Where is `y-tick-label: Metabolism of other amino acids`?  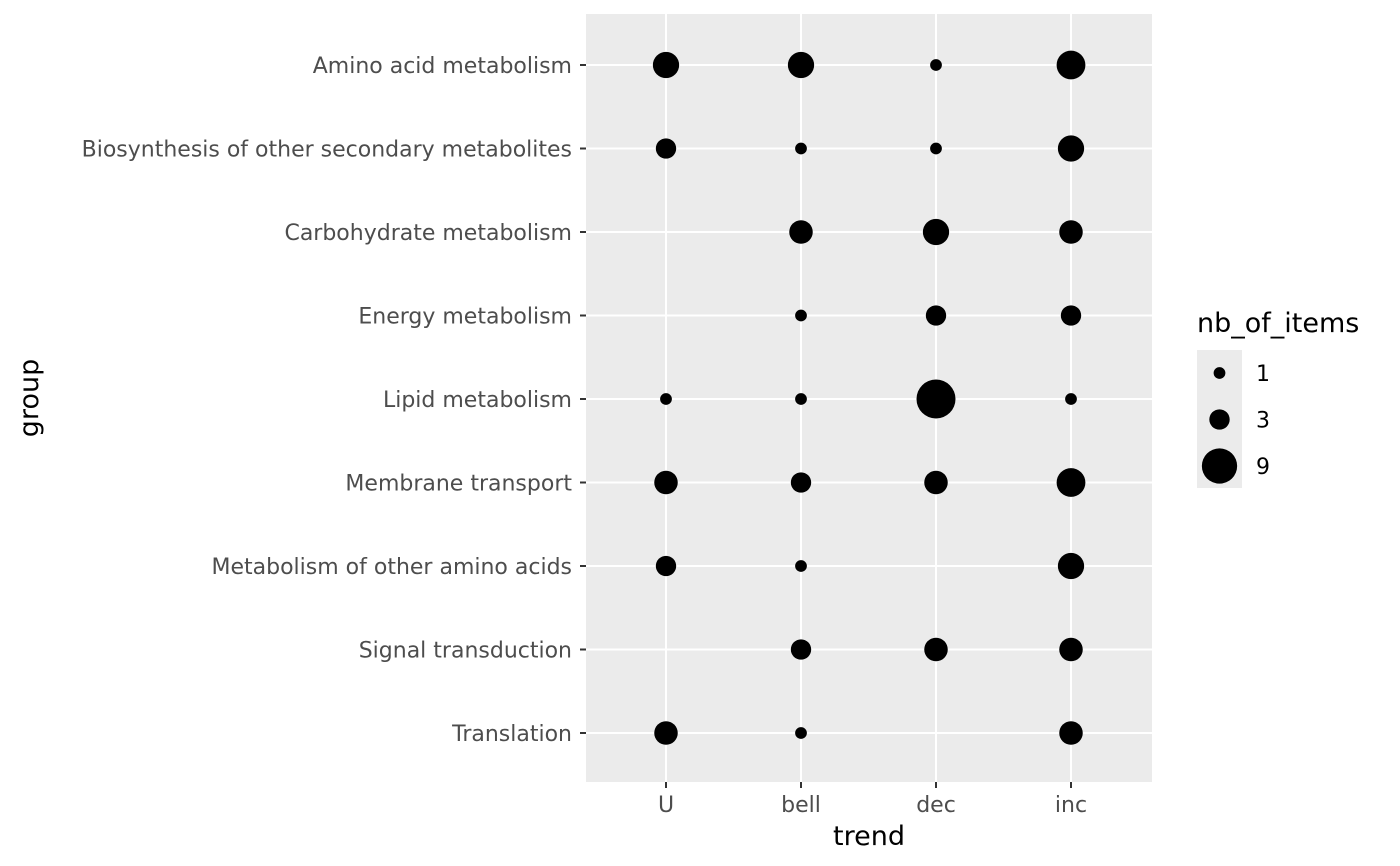
y-tick-label: Metabolism of other amino acids is located at coordinates (392, 567).